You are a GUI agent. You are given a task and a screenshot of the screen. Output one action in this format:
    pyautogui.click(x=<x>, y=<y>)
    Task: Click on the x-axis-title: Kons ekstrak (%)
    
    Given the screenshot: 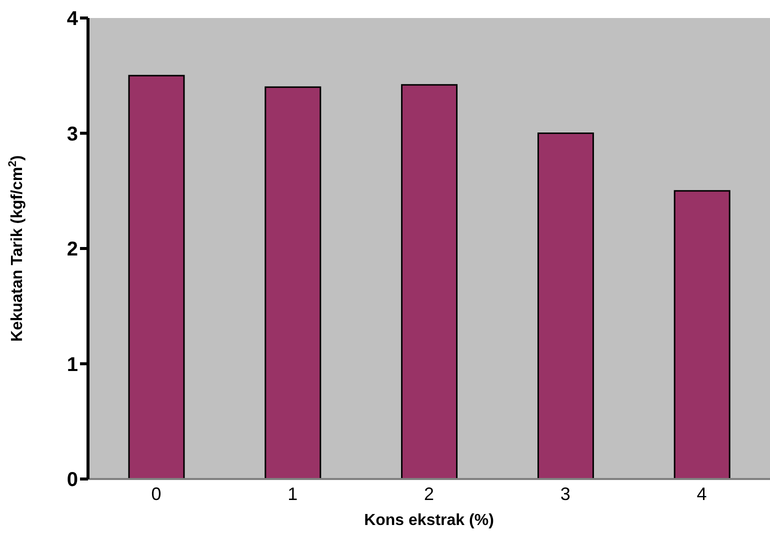 What is the action you would take?
    pyautogui.click(x=429, y=520)
    